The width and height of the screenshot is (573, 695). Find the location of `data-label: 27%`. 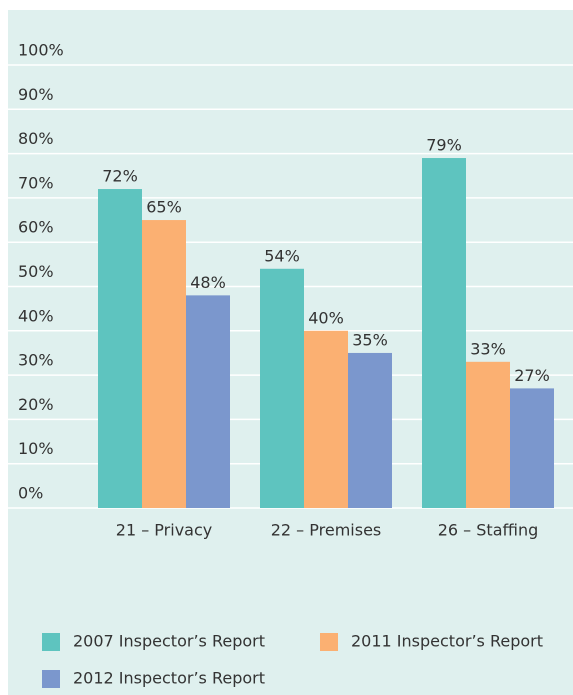

data-label: 27% is located at coordinates (532, 375).